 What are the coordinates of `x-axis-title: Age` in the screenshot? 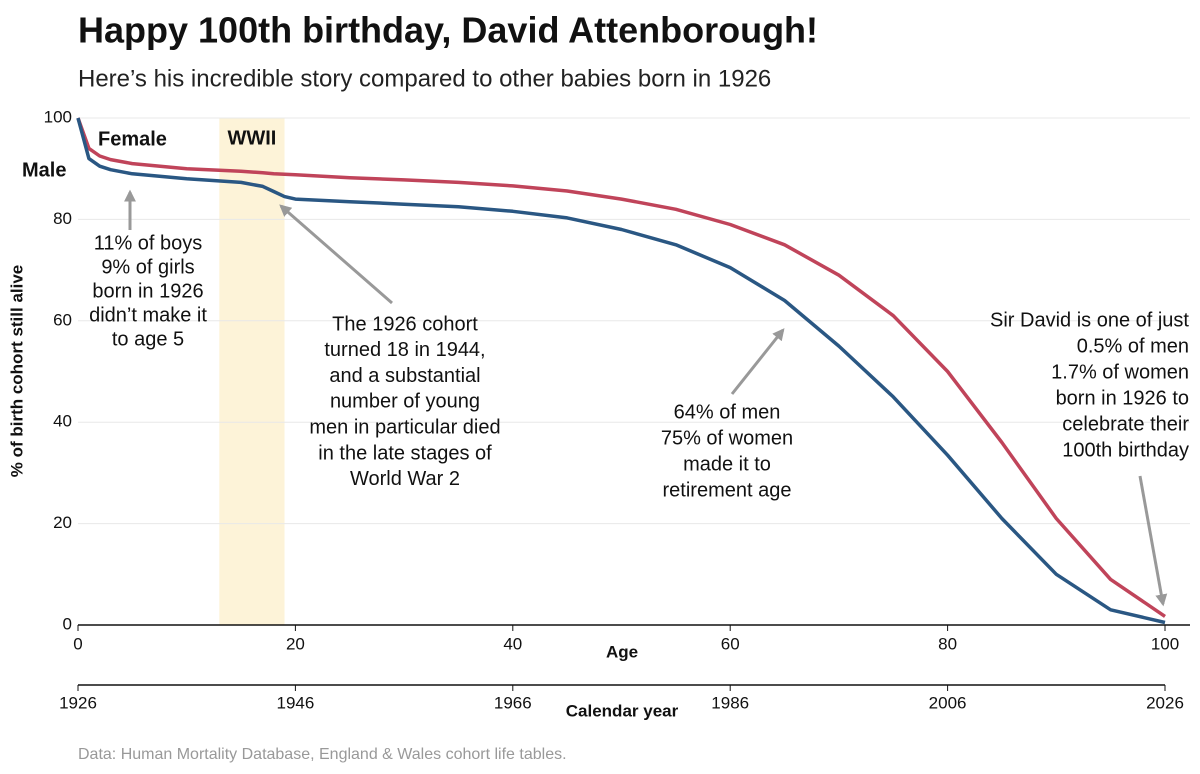 It's located at (622, 651).